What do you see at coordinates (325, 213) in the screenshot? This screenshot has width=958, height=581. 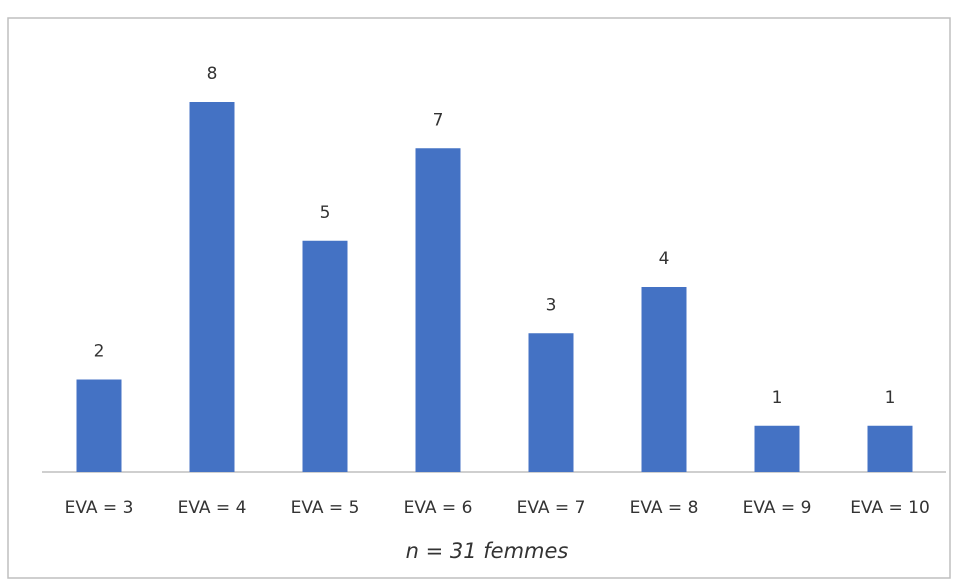 I see `data-label: 5` at bounding box center [325, 213].